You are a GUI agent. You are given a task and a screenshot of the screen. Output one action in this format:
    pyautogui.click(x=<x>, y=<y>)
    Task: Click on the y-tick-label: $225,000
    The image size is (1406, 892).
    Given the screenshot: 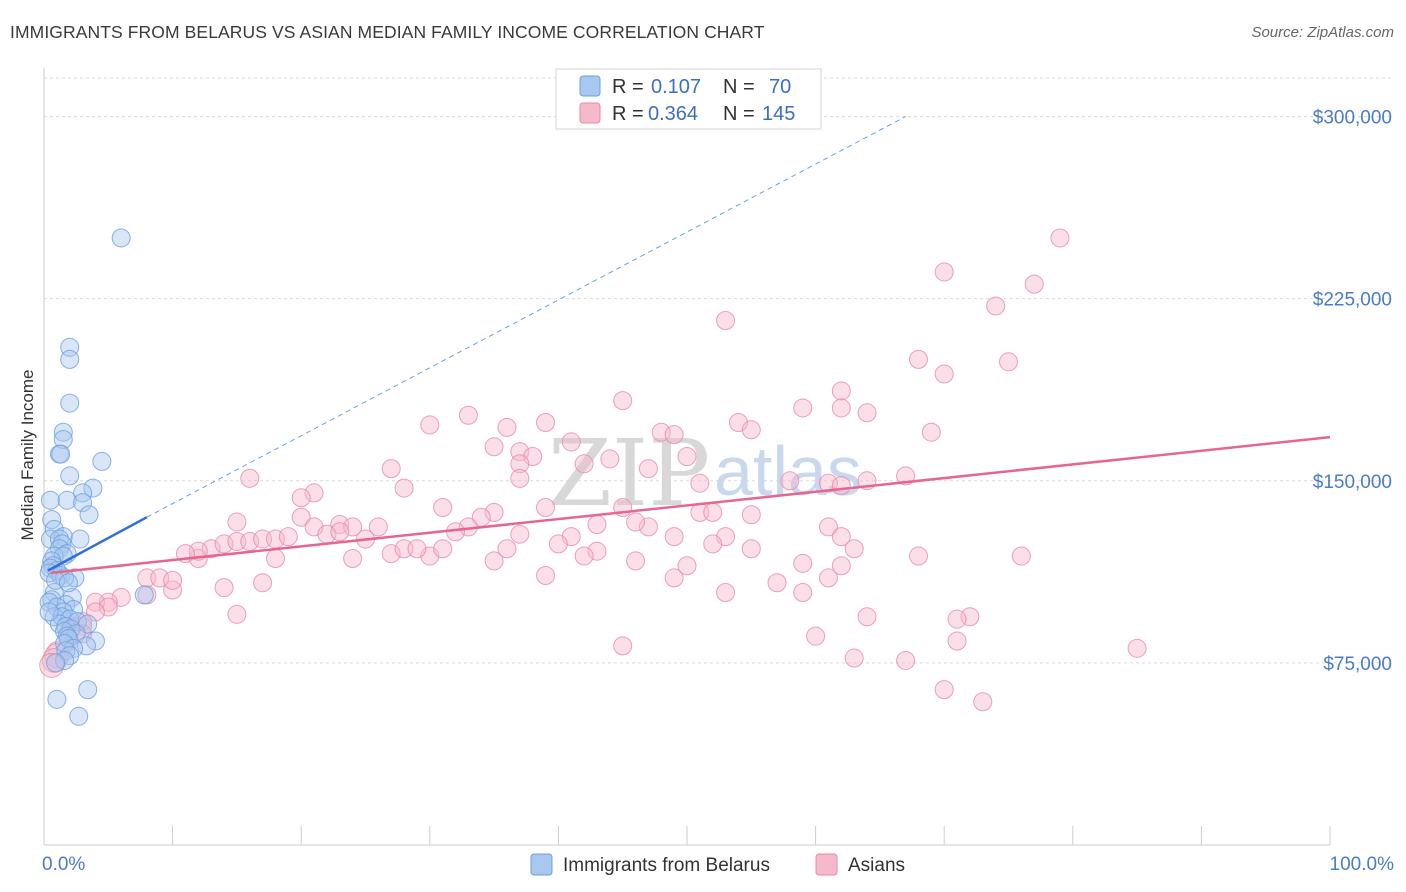 What is the action you would take?
    pyautogui.click(x=1352, y=300)
    